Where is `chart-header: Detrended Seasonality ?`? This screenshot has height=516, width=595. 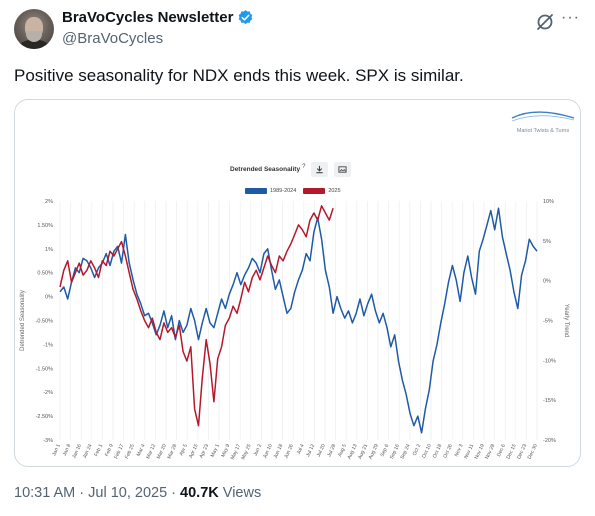
chart-header: Detrended Seasonality ? is located at coordinates (291, 169).